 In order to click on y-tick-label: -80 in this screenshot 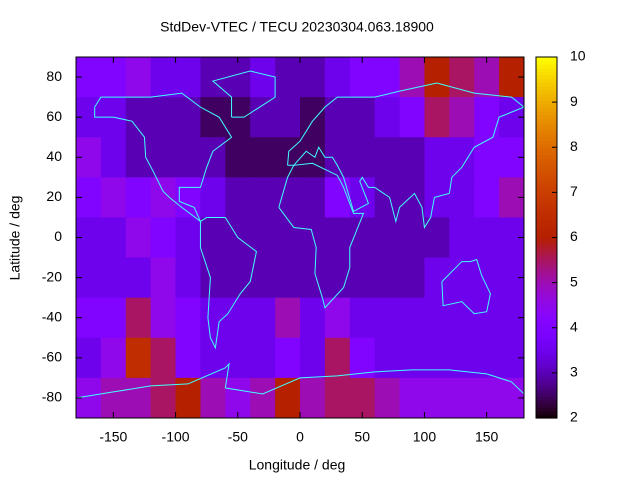, I will do `click(52, 397)`.